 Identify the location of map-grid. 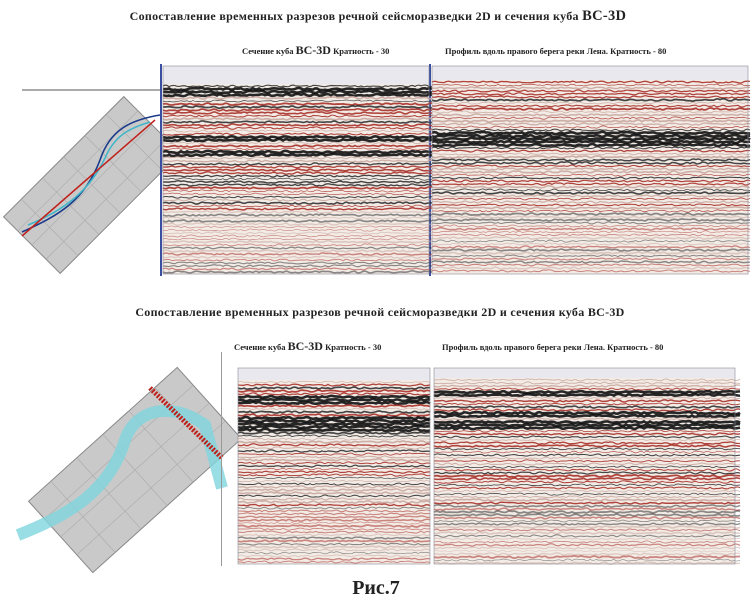
(135, 470).